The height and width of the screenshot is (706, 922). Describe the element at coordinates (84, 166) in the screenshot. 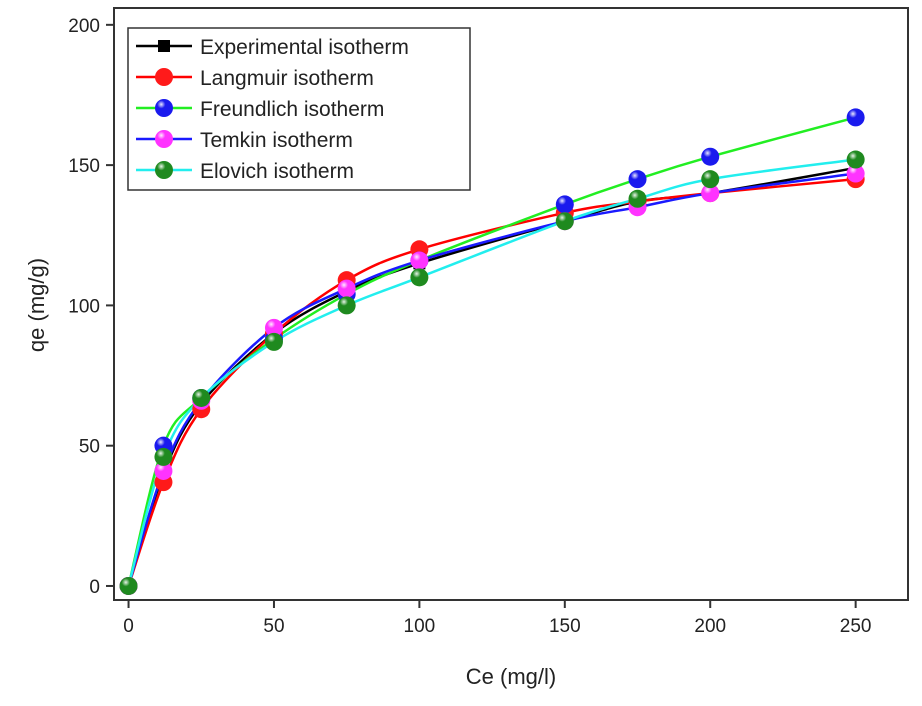

I see `y-tick-label: 150` at that location.